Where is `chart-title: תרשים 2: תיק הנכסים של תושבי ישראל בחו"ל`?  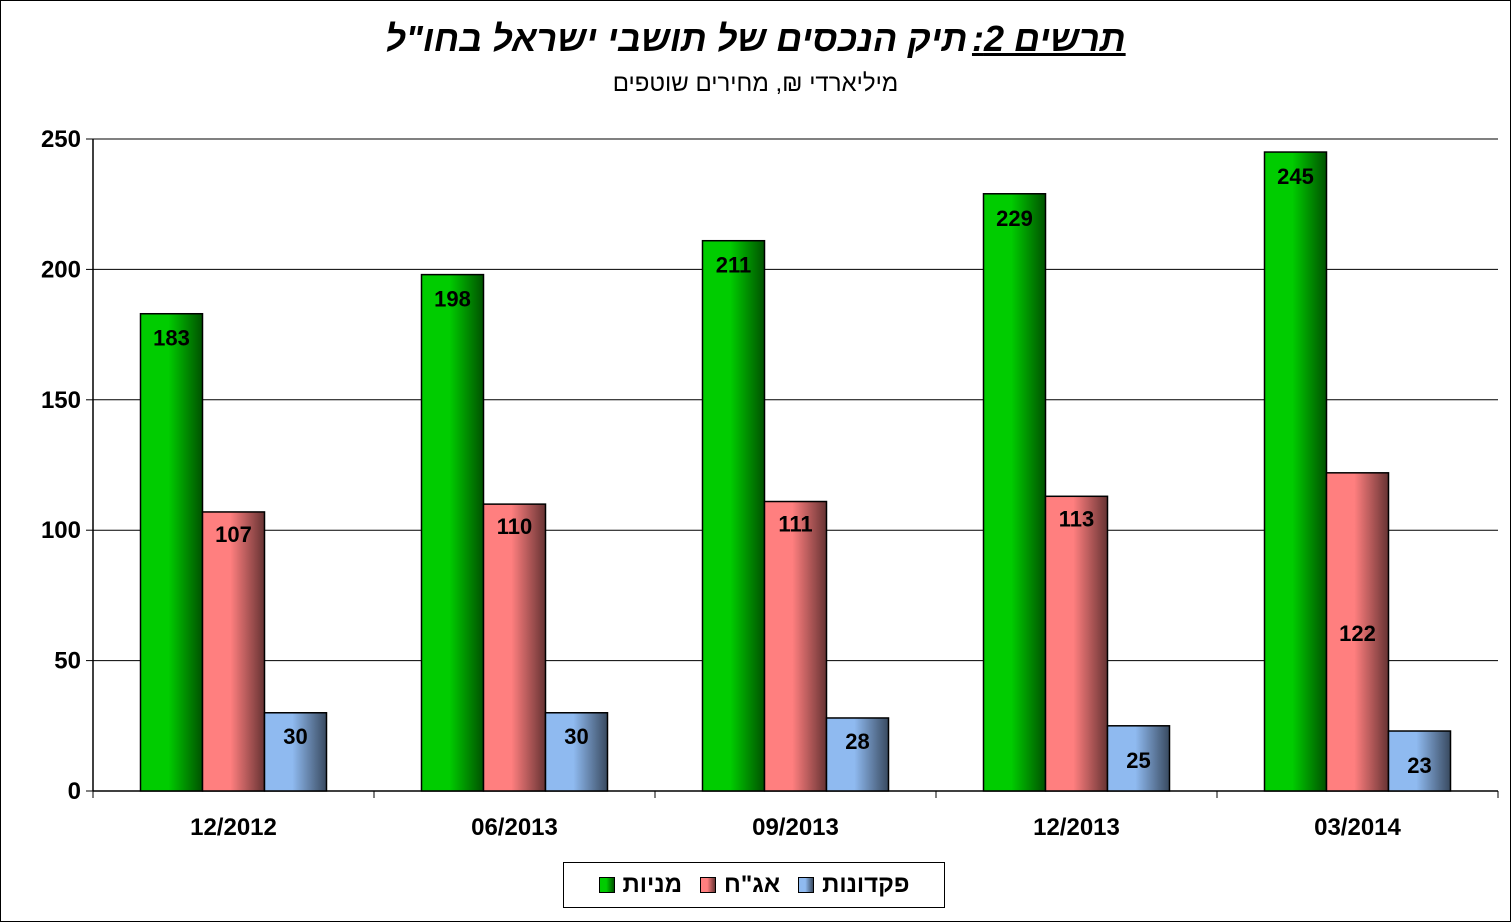 chart-title: תרשים 2: תיק הנכסים של תושבי ישראל בחו"ל is located at coordinates (755, 39).